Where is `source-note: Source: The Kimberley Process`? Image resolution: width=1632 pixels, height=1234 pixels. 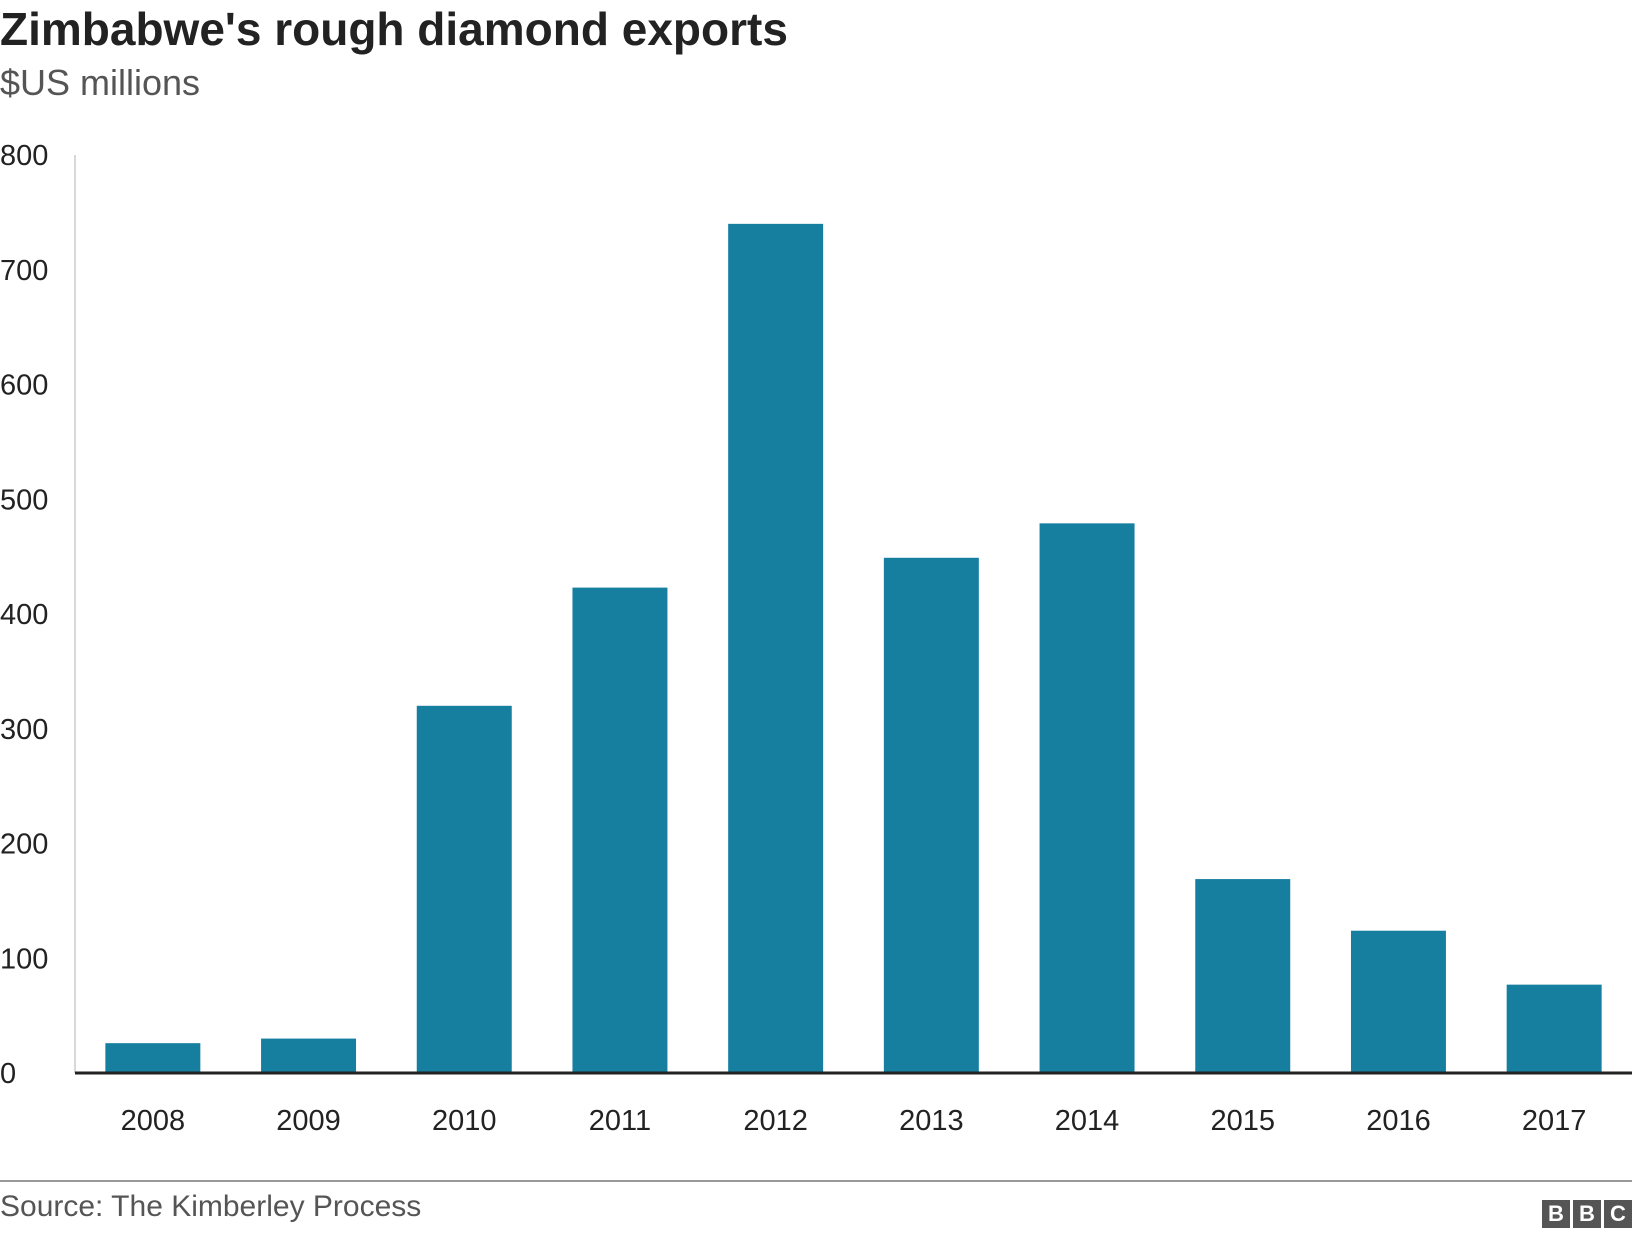
source-note: Source: The Kimberley Process is located at coordinates (211, 1206).